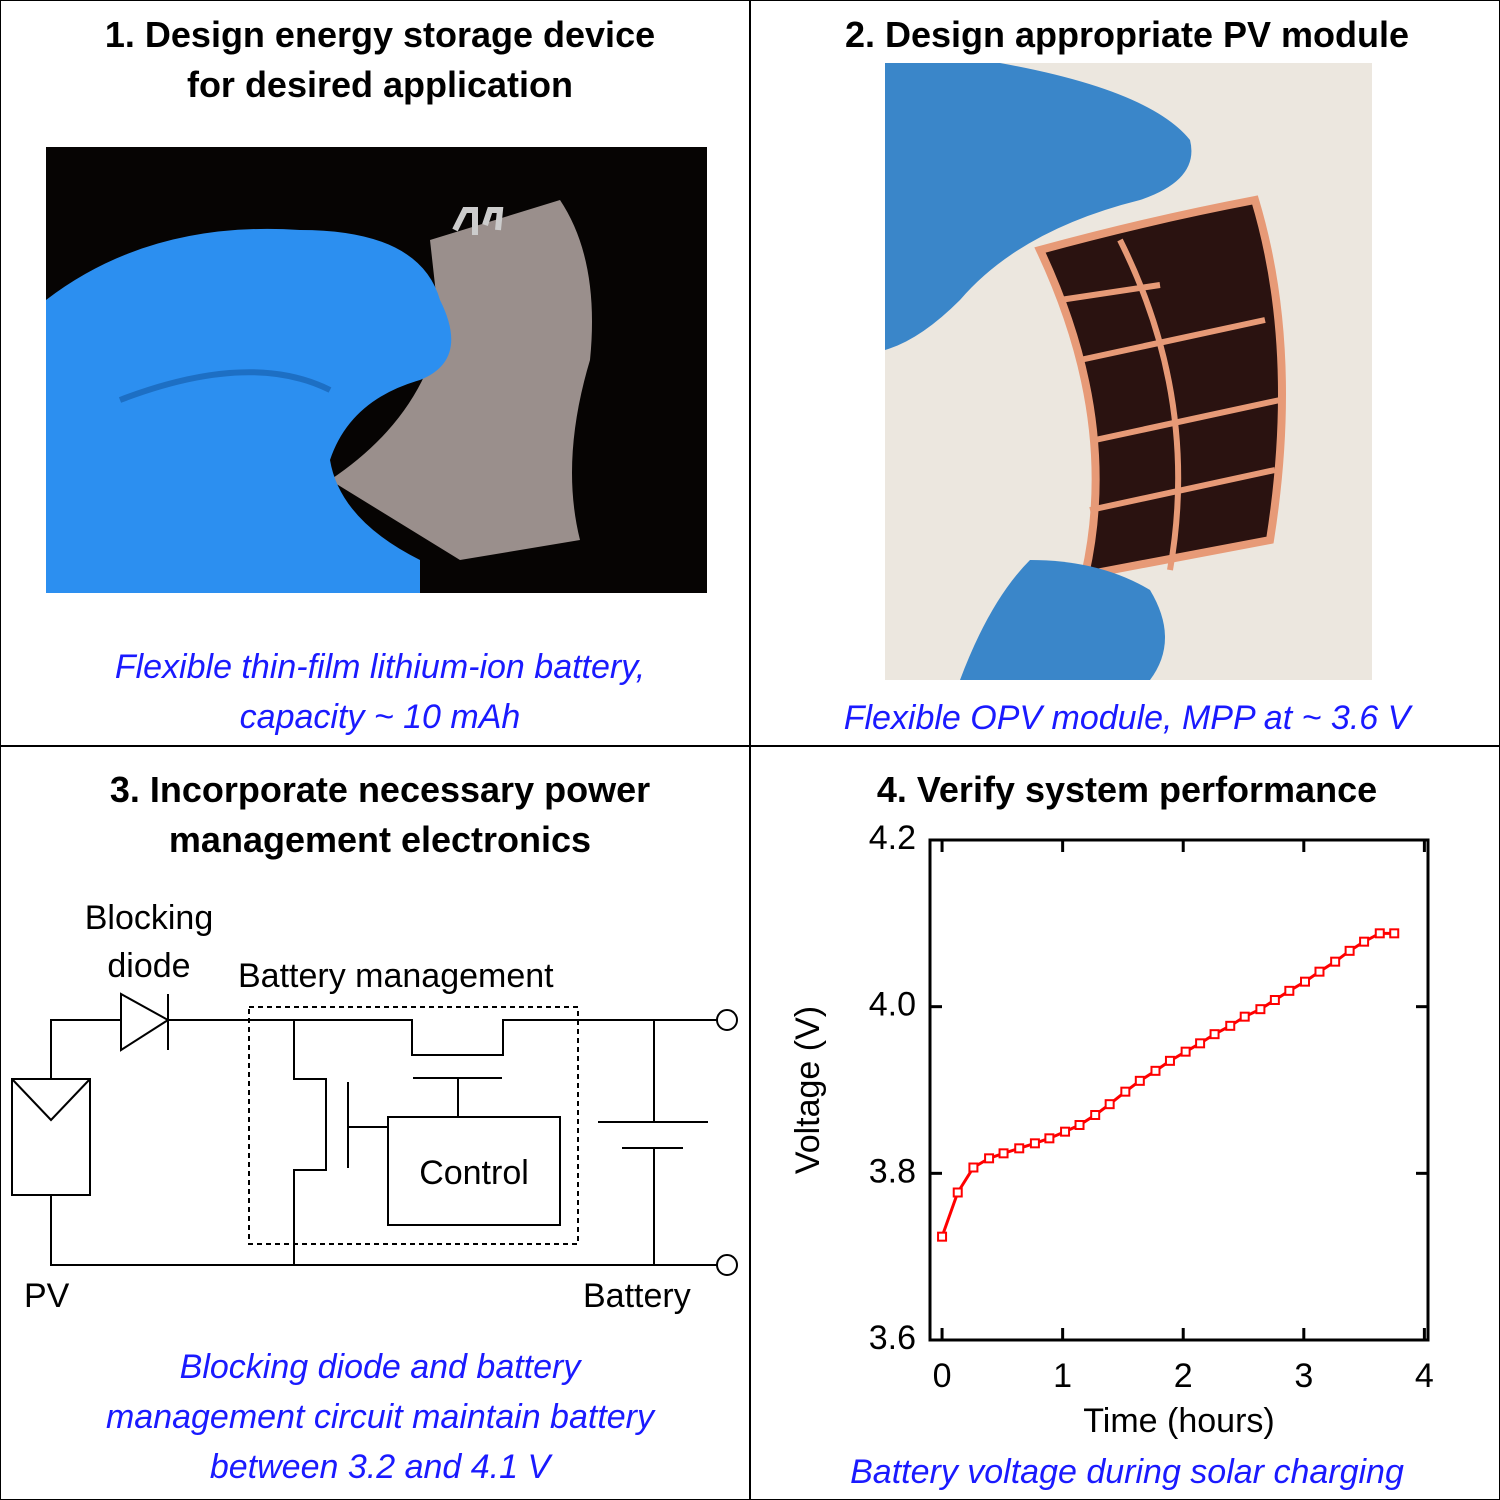 This screenshot has width=1500, height=1500. I want to click on panel-caption: management circuit maintain battery, so click(380, 1417).